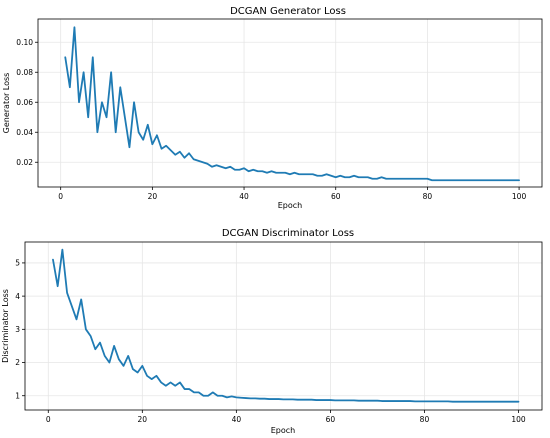 The image size is (550, 438). What do you see at coordinates (5, 326) in the screenshot?
I see `y-axis-label: Discriminator Loss` at bounding box center [5, 326].